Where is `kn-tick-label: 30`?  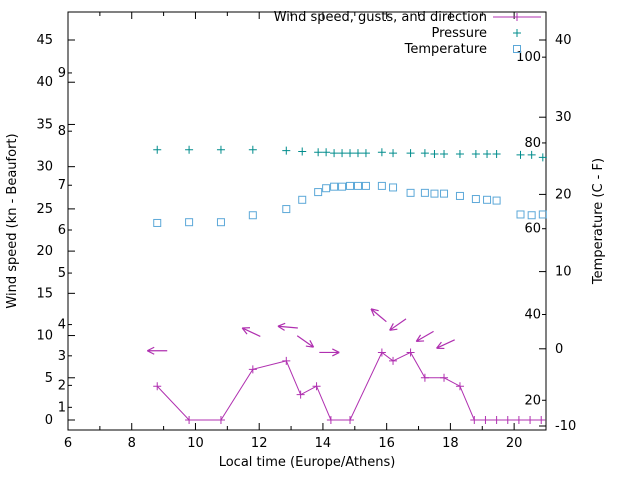 kn-tick-label: 30 is located at coordinates (44, 167).